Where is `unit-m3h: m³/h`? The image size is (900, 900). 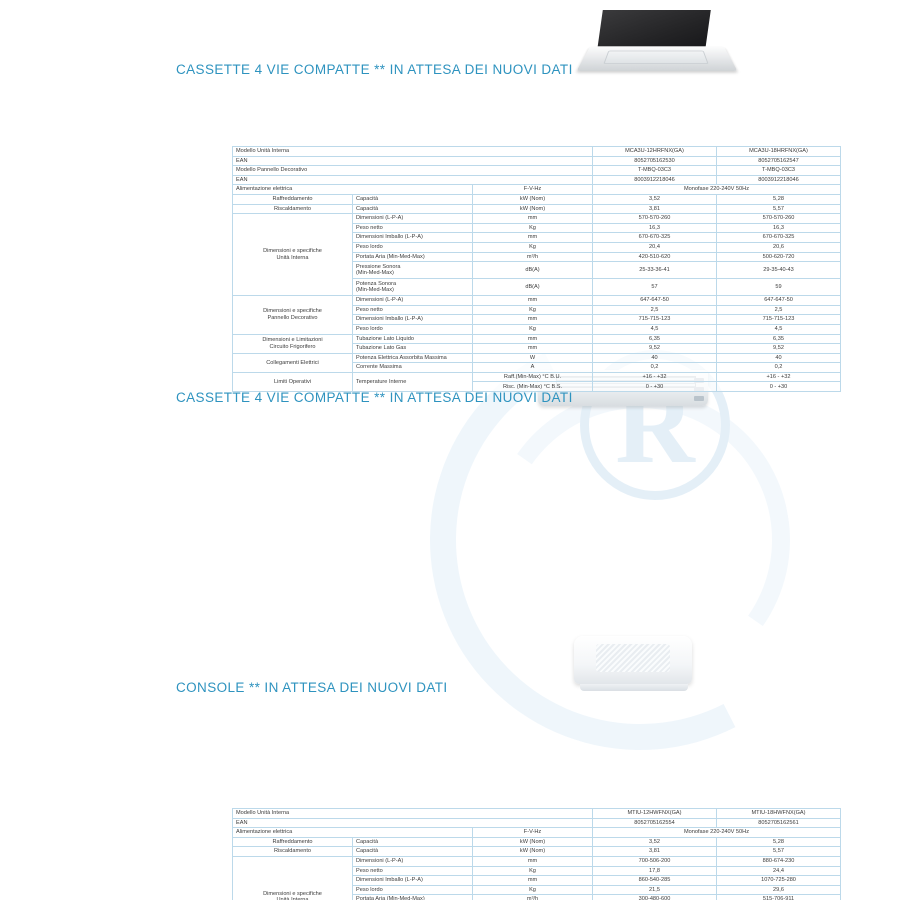 unit-m3h: m³/h is located at coordinates (532, 897).